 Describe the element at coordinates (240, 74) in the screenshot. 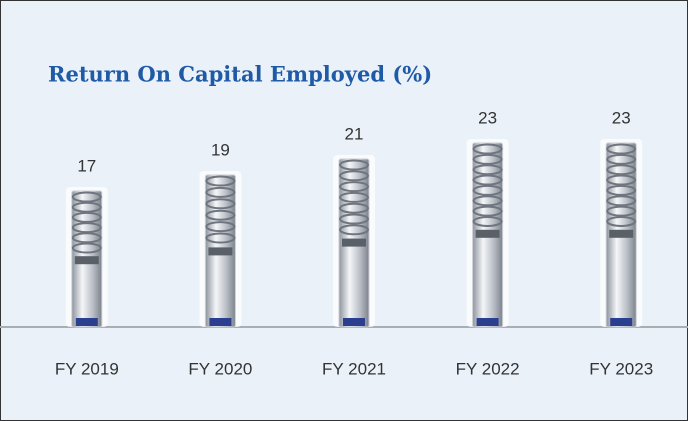

I see `chart-title: Return On Capital Employed (%)` at that location.